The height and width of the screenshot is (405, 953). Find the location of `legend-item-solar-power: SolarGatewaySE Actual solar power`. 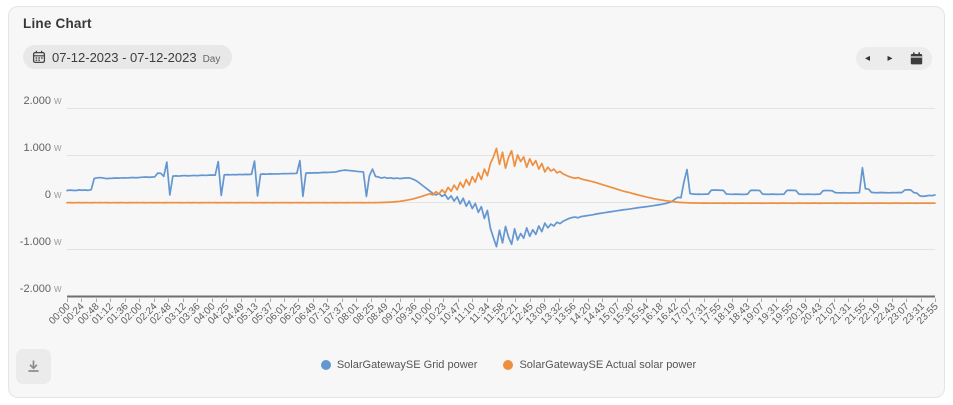

legend-item-solar-power: SolarGatewaySE Actual solar power is located at coordinates (599, 365).